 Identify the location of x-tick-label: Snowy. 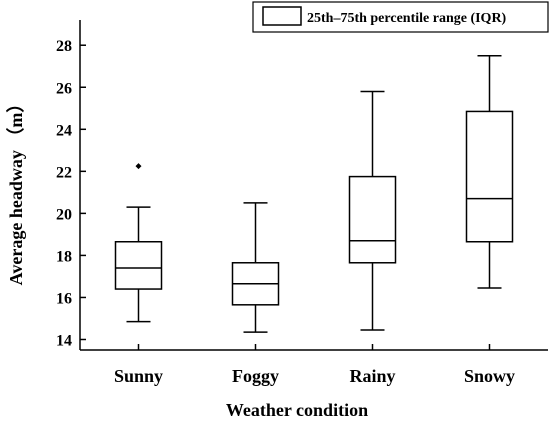
(489, 376).